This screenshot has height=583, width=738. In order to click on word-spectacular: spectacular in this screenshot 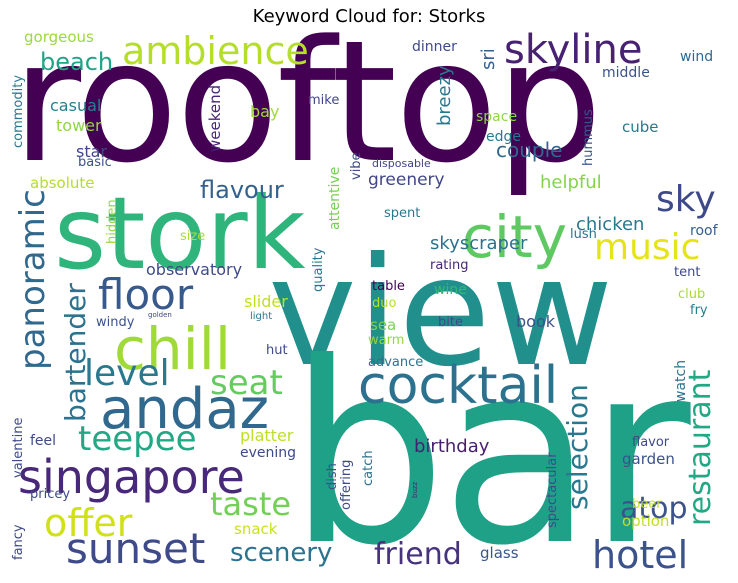, I will do `click(552, 490)`.